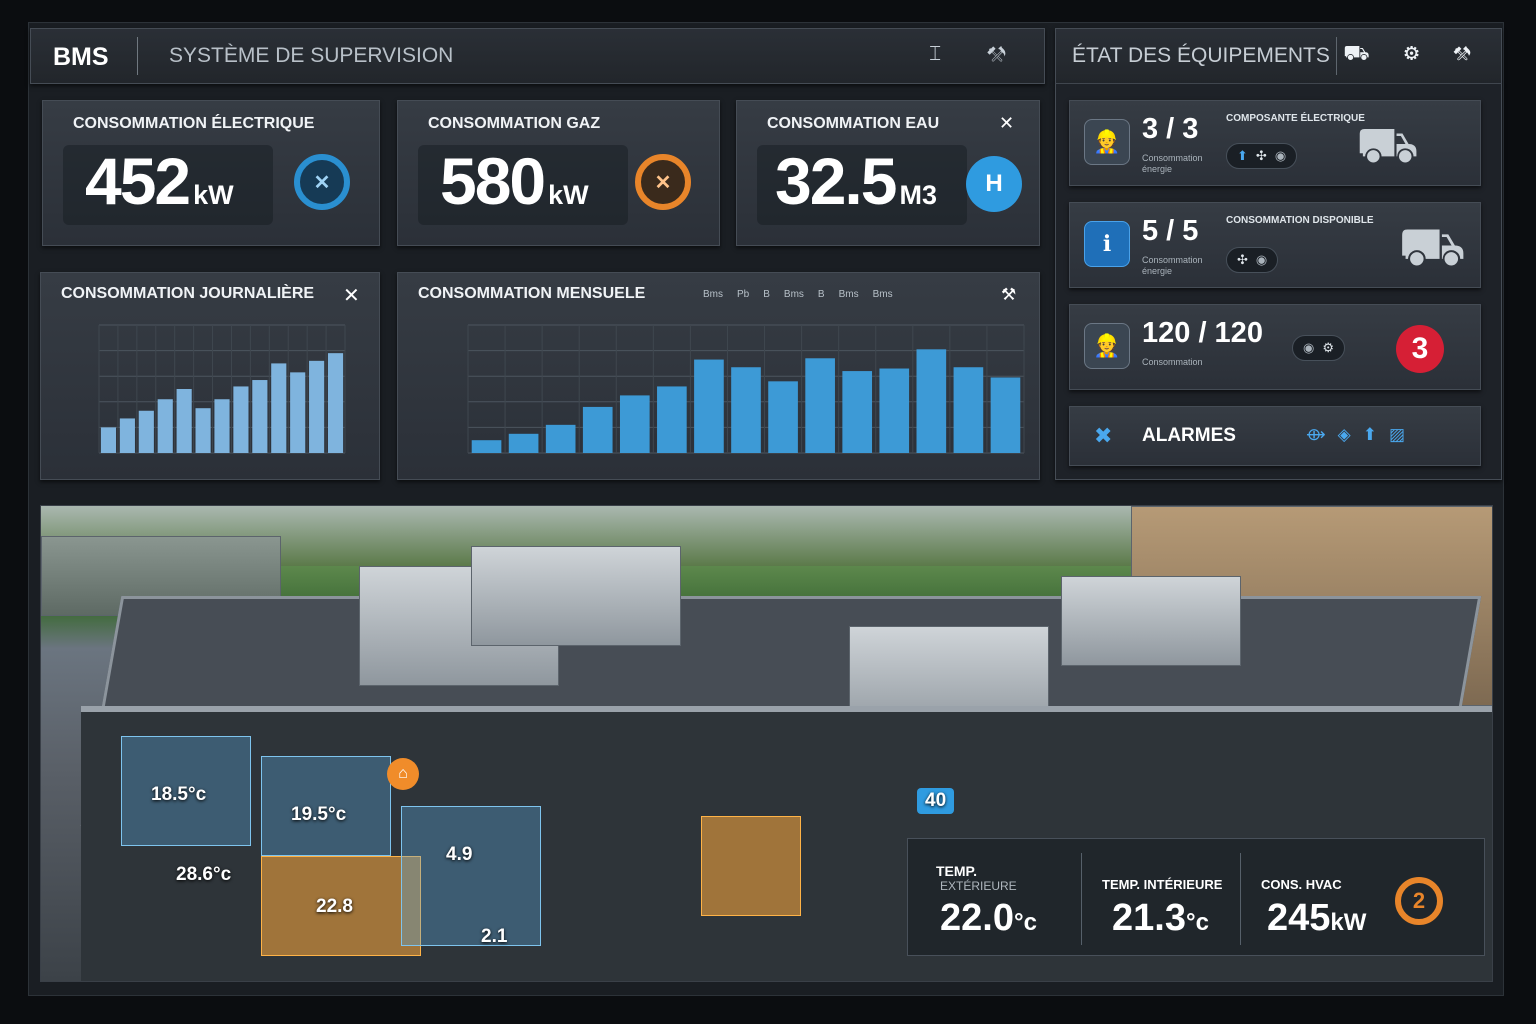 The height and width of the screenshot is (1024, 1536). What do you see at coordinates (1172, 362) in the screenshot?
I see `equipment-sub: Consommation` at bounding box center [1172, 362].